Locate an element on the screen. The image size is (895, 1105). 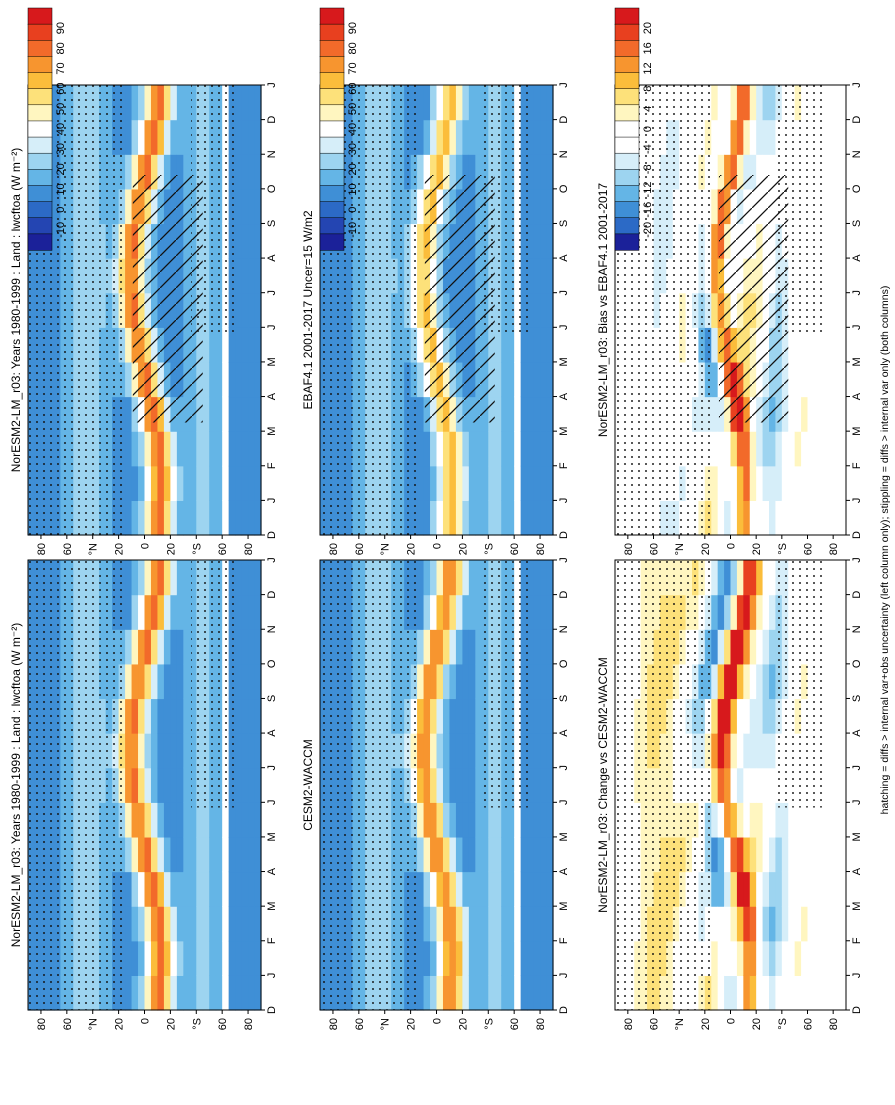
month-tick-label: M is located at coordinates (272, 836).